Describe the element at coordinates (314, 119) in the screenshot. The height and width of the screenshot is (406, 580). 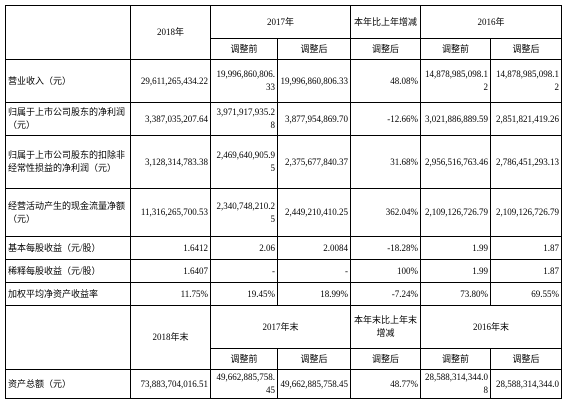
I see `value-cell: 3,877,954,869.70` at that location.